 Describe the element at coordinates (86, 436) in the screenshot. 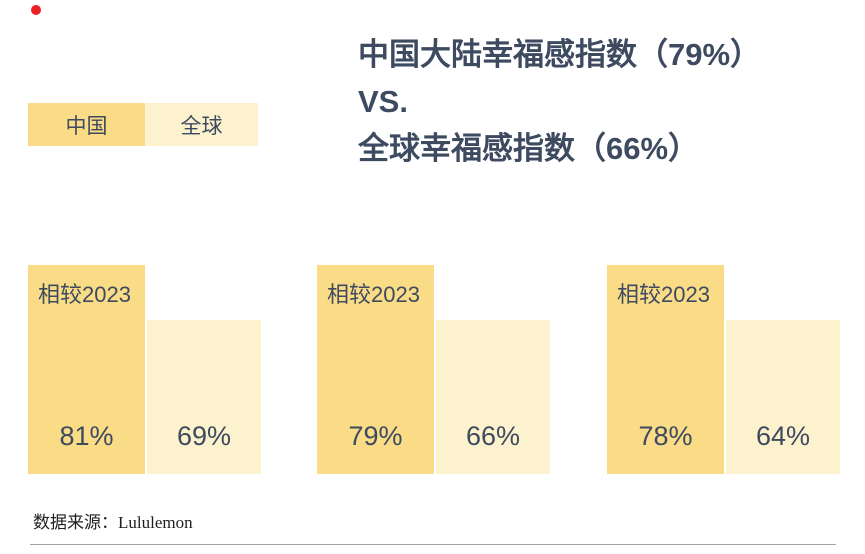

I see `china-value: 81%` at that location.